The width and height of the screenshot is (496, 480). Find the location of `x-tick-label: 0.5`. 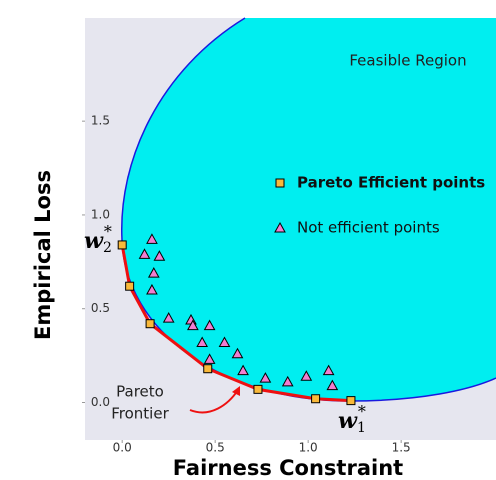

x-tick-label: 0.5 is located at coordinates (215, 448).